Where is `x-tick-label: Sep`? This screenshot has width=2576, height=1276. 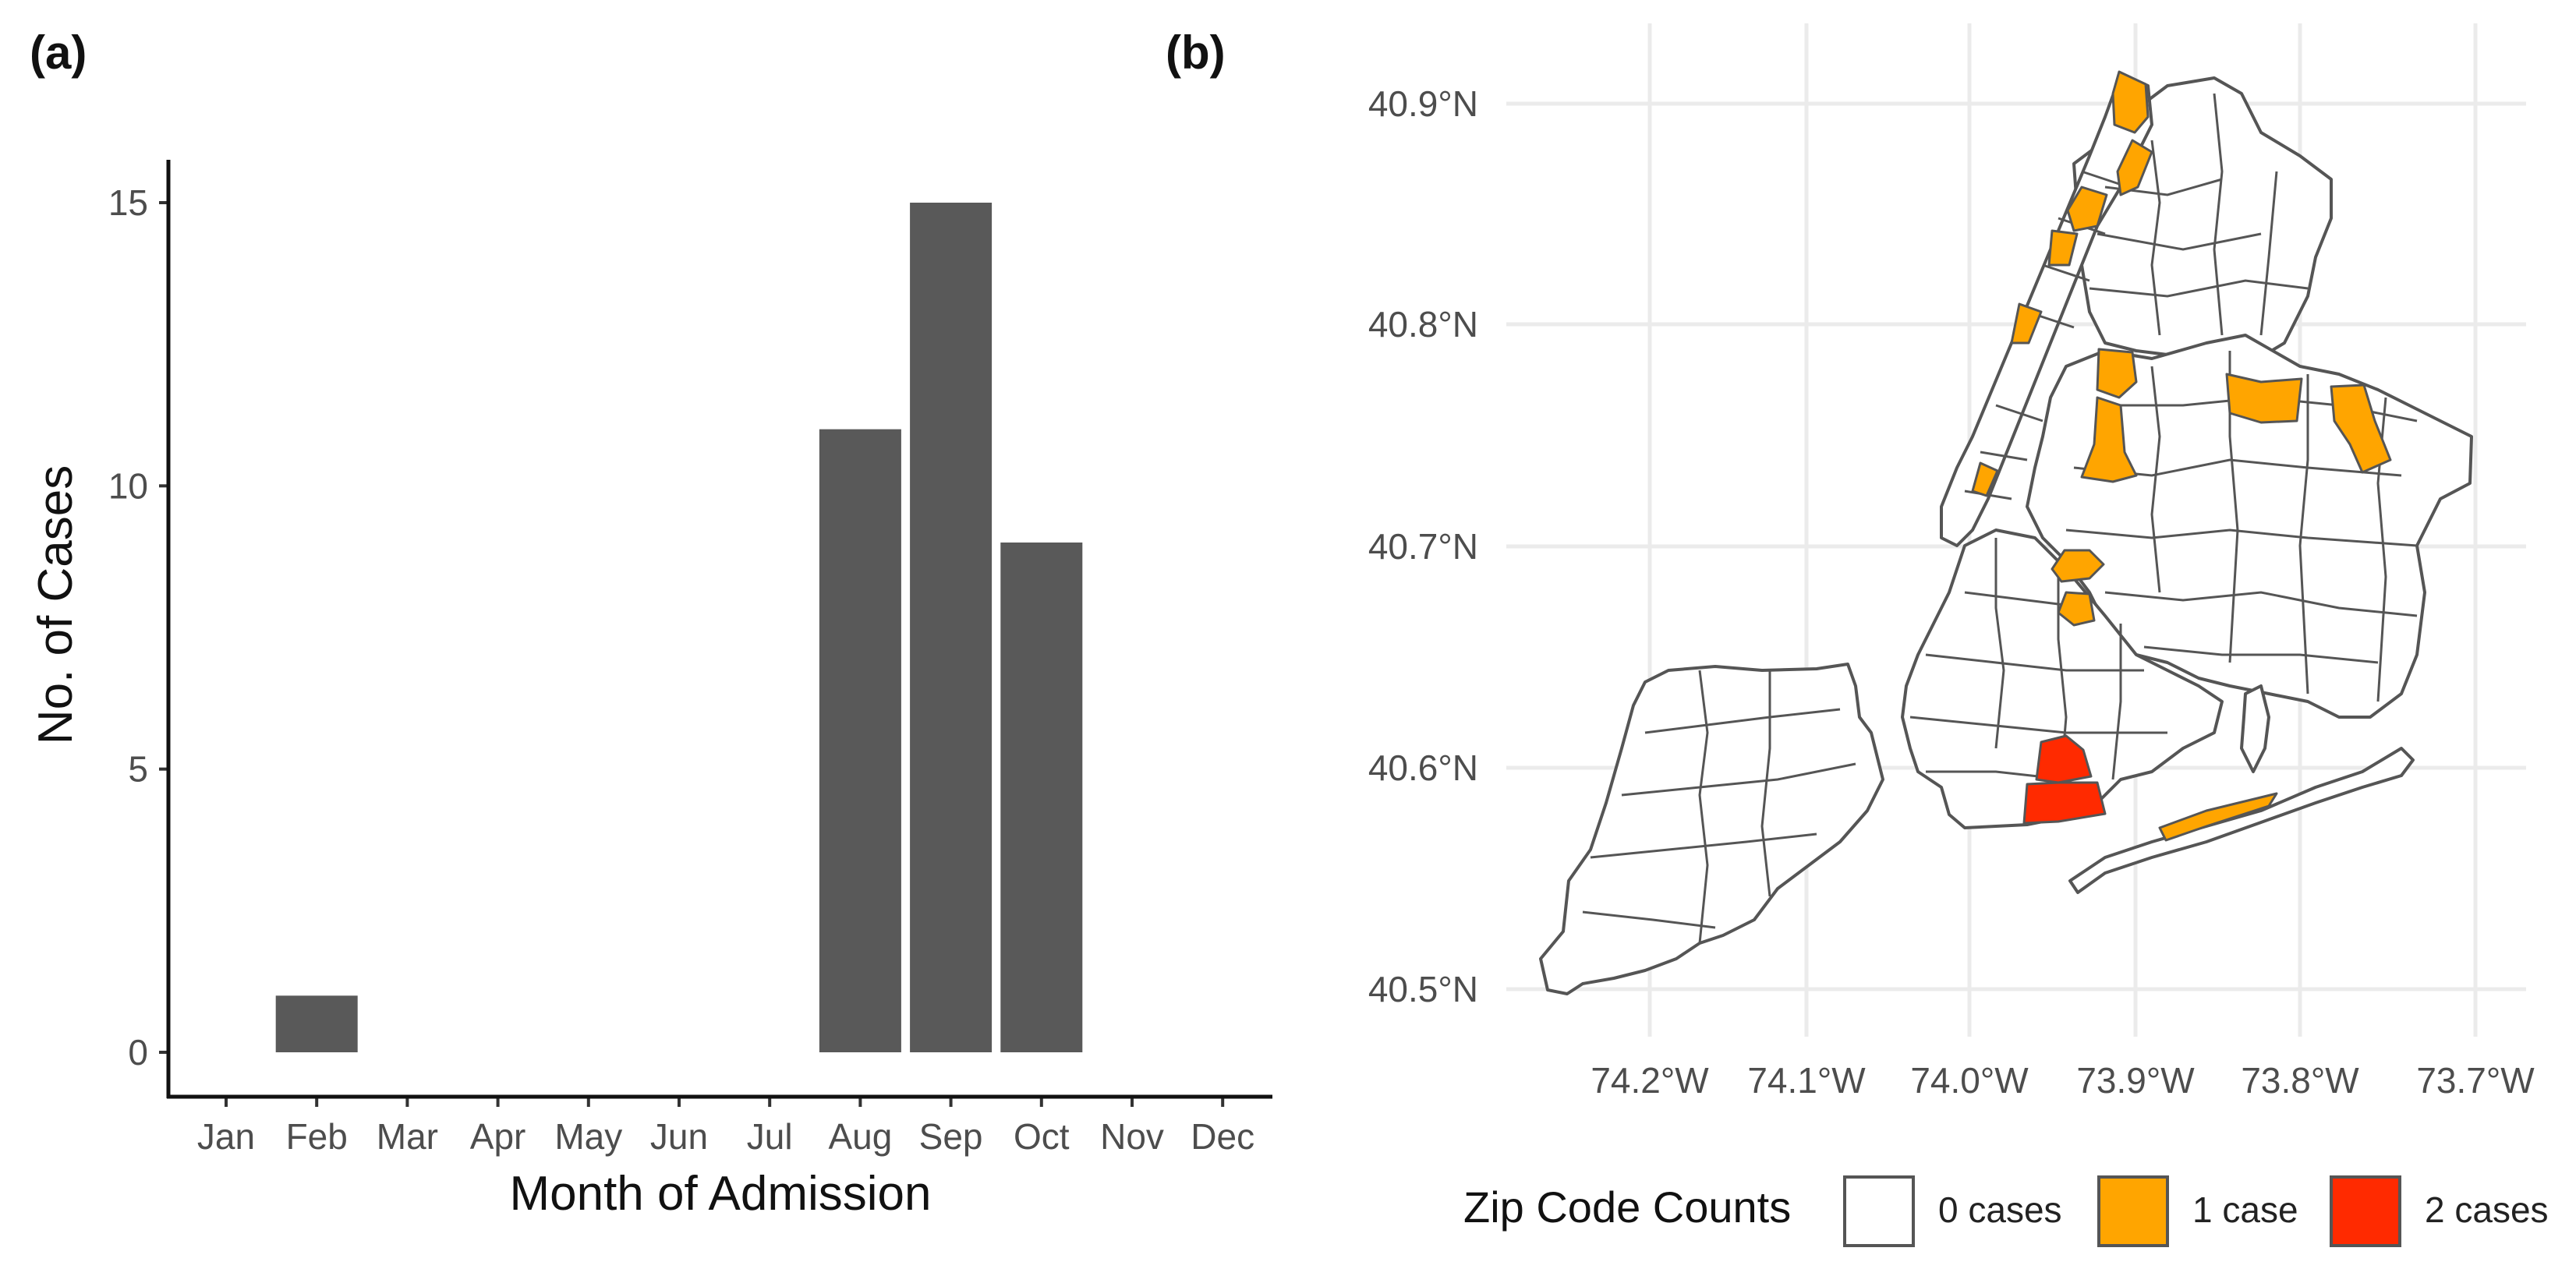 x-tick-label: Sep is located at coordinates (951, 1136).